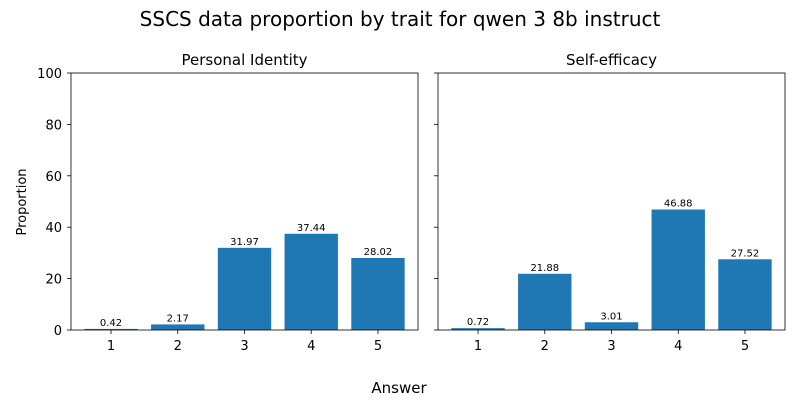 This screenshot has width=800, height=400. What do you see at coordinates (111, 323) in the screenshot?
I see `data-label: 0.42` at bounding box center [111, 323].